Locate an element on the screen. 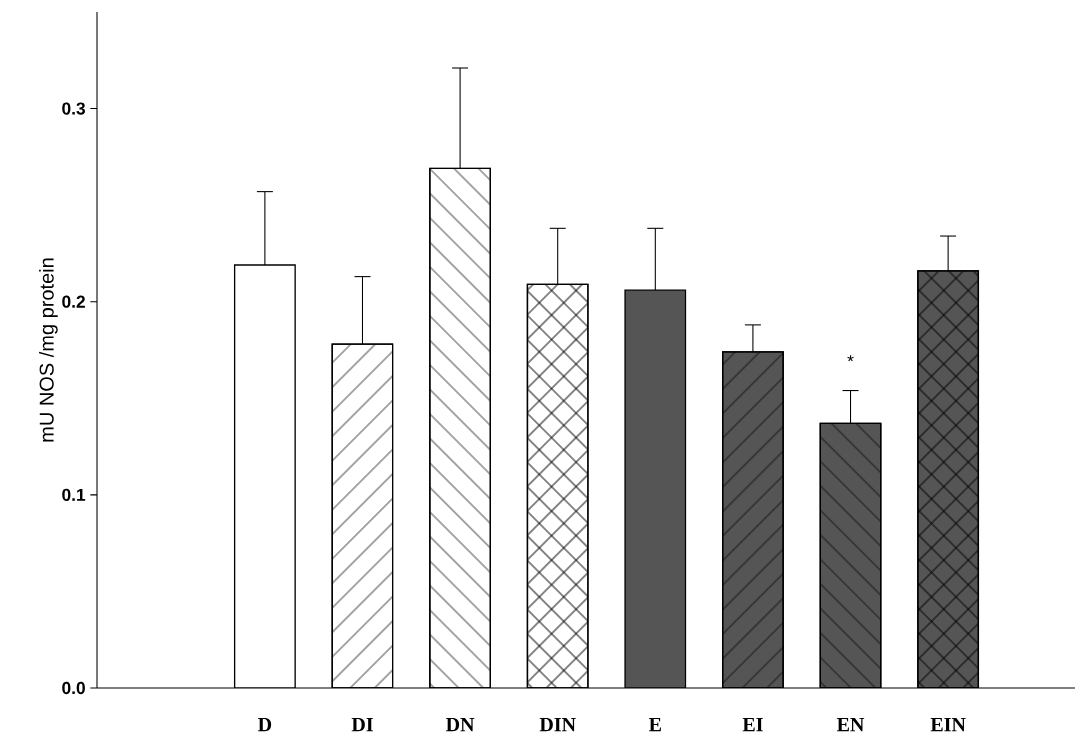  y-tick-label: 0.0 is located at coordinates (73, 688).